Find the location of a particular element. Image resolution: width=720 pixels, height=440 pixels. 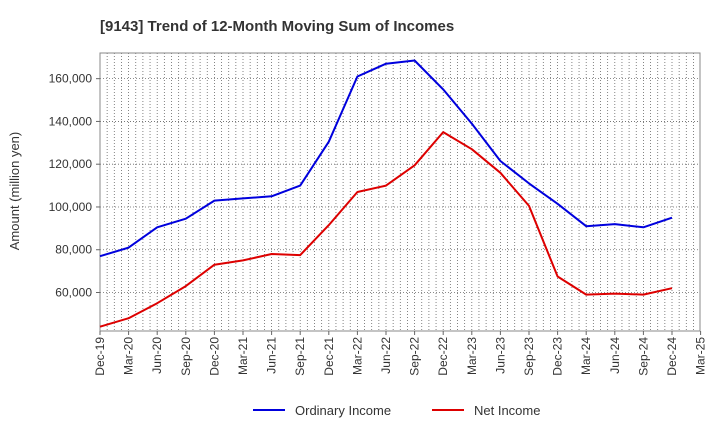

x-tick-label: Jun-23 is located at coordinates (500, 355).